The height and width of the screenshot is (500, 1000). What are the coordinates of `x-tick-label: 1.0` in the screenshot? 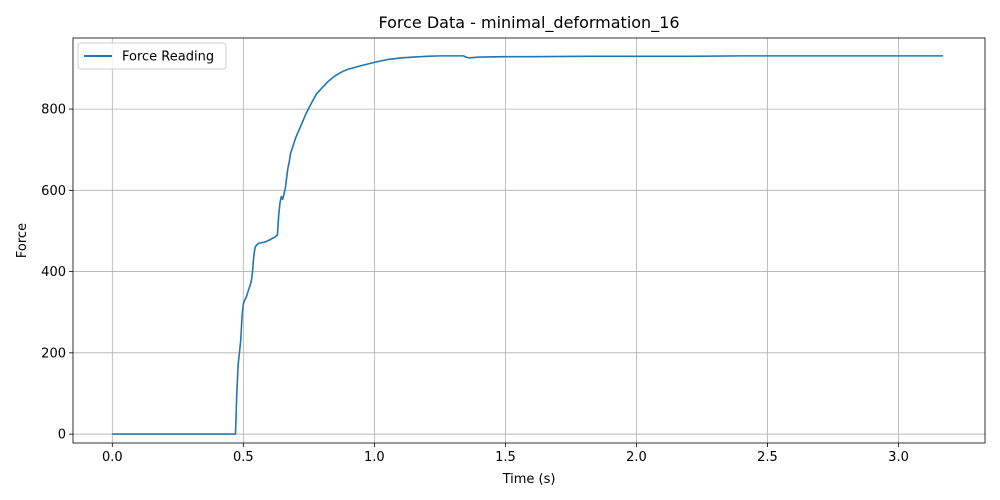 It's located at (374, 457).